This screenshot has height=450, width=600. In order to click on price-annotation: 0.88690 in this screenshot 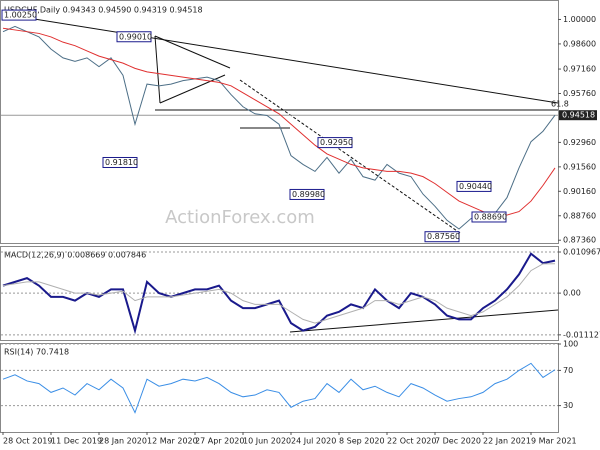, I will do `click(490, 216)`.